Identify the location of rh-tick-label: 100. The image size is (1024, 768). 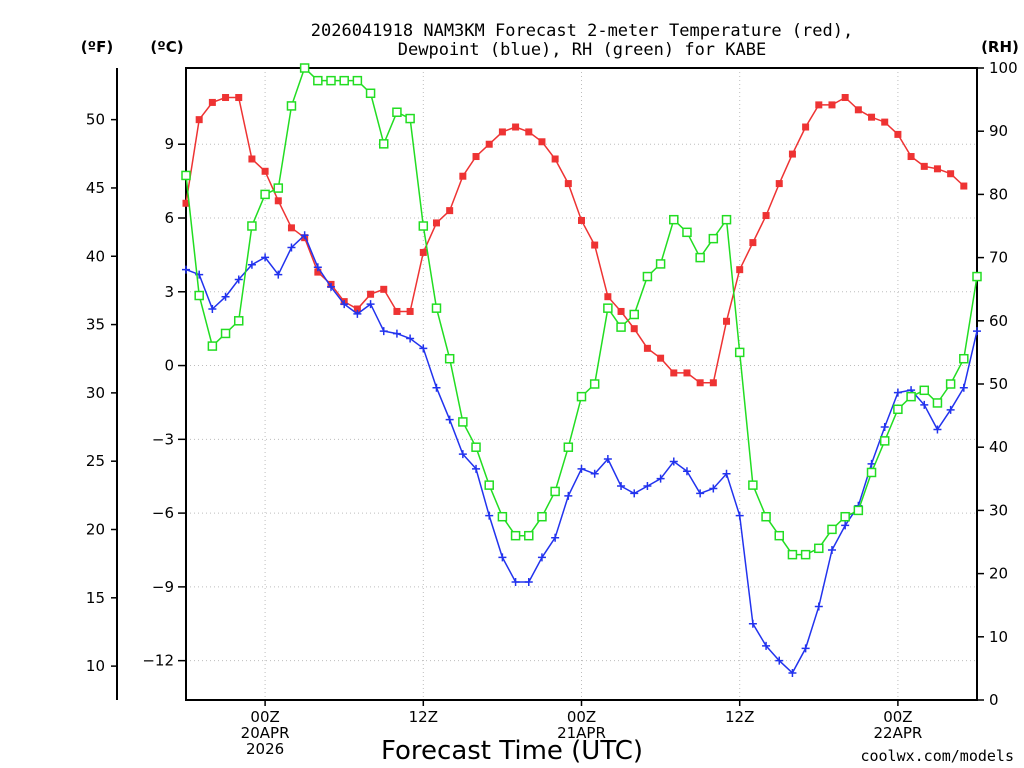
(1003, 68).